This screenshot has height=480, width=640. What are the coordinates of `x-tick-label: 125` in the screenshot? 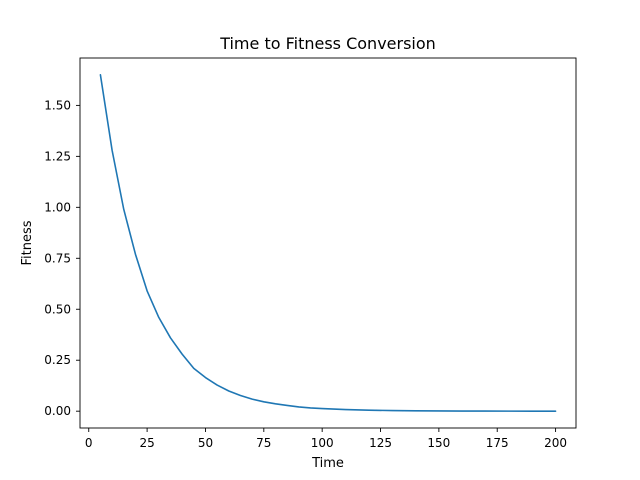 It's located at (380, 443).